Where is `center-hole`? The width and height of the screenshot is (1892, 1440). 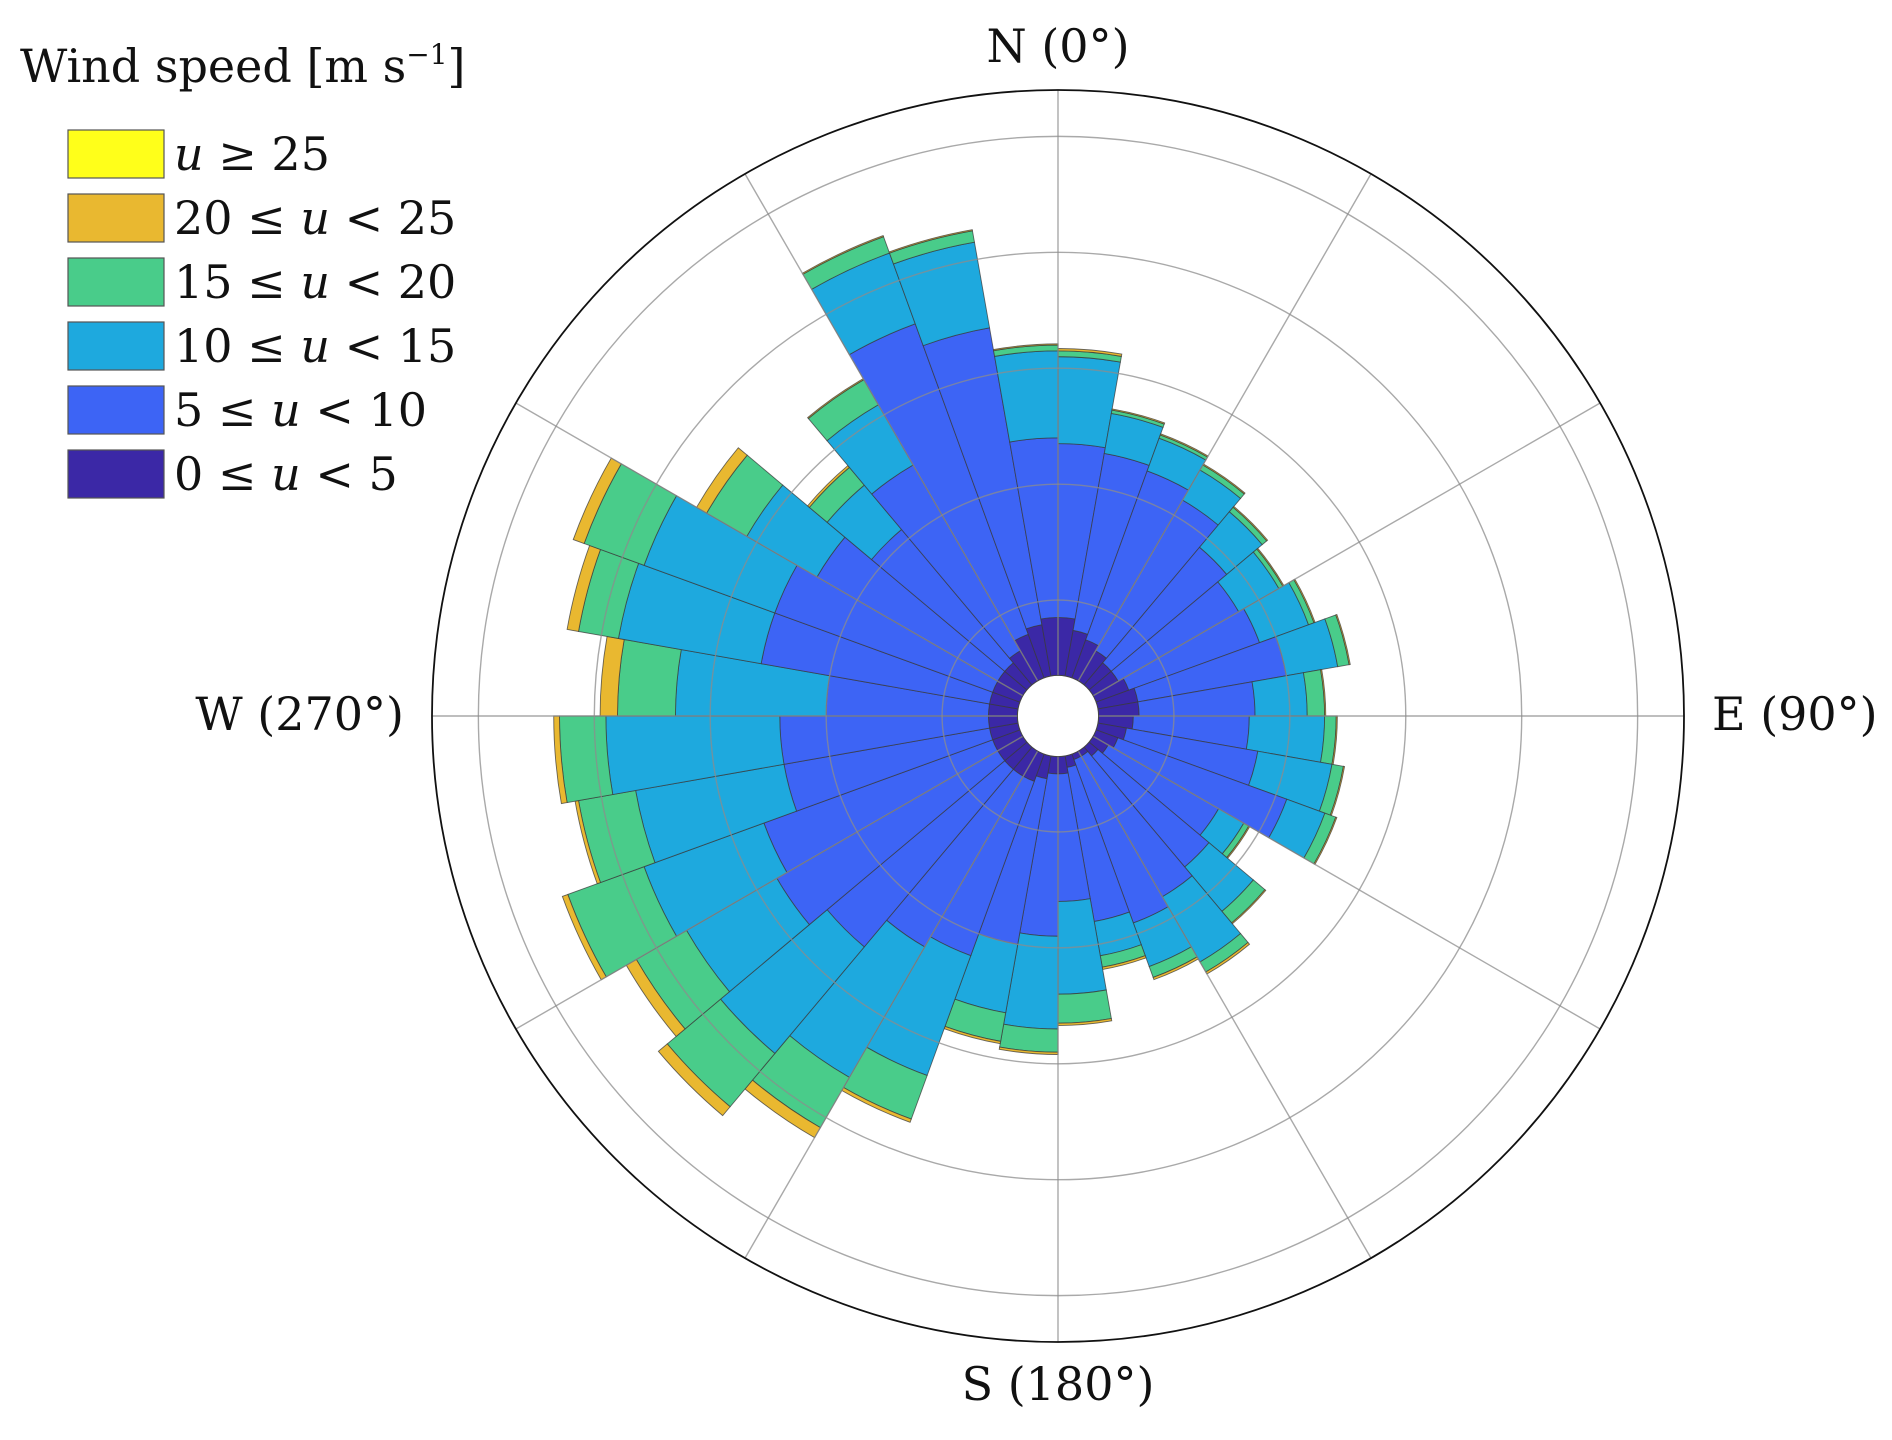 center-hole is located at coordinates (1058, 716).